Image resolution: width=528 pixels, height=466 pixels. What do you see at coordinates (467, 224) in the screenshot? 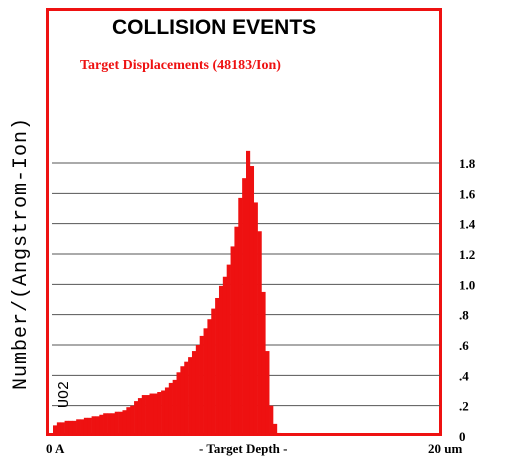
I see `y-tick-label: 1.4` at bounding box center [467, 224].